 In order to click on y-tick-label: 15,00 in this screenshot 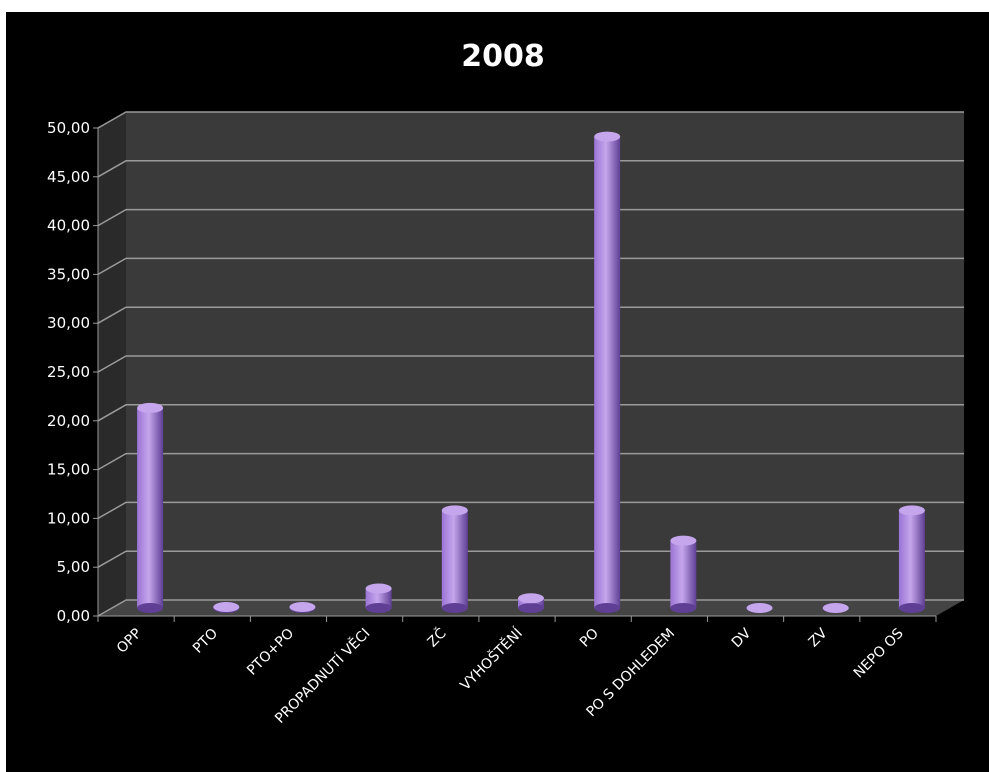, I will do `click(68, 470)`.